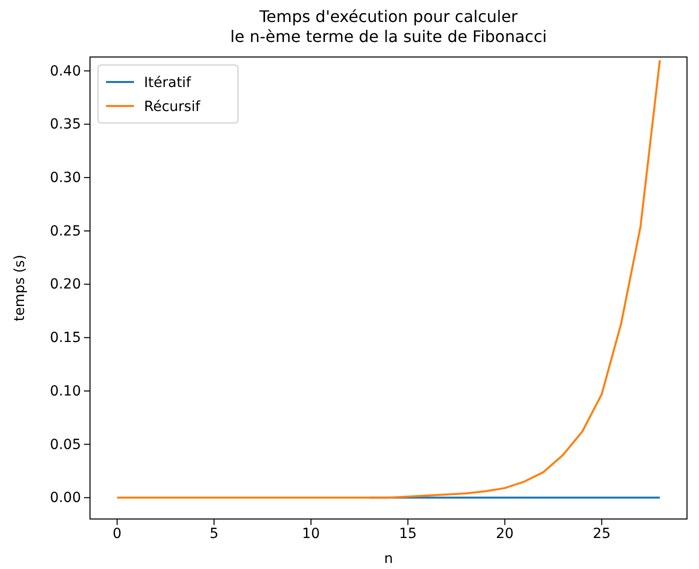  I want to click on y-tick-label: 0.05, so click(65, 444).